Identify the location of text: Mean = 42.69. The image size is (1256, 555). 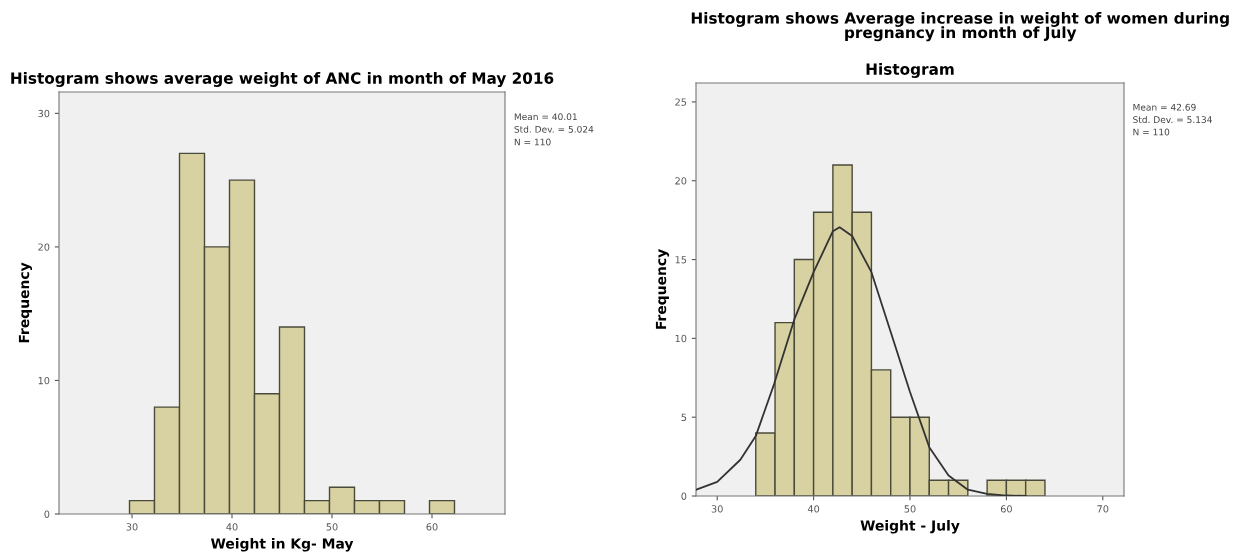
(1164, 107).